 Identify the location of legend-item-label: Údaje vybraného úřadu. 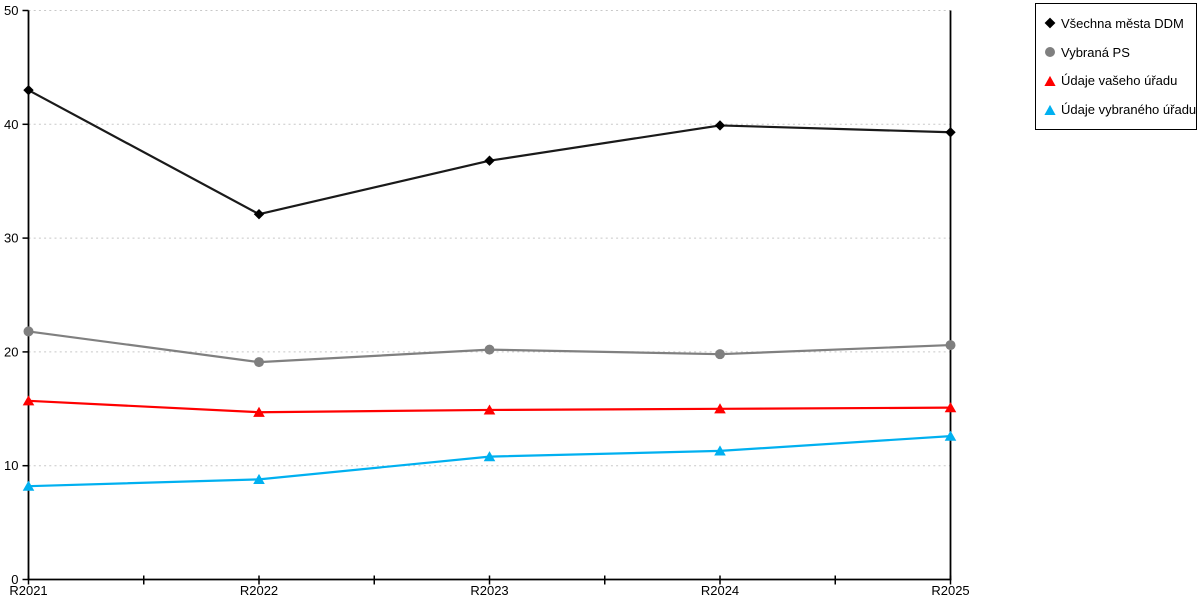
(1129, 110).